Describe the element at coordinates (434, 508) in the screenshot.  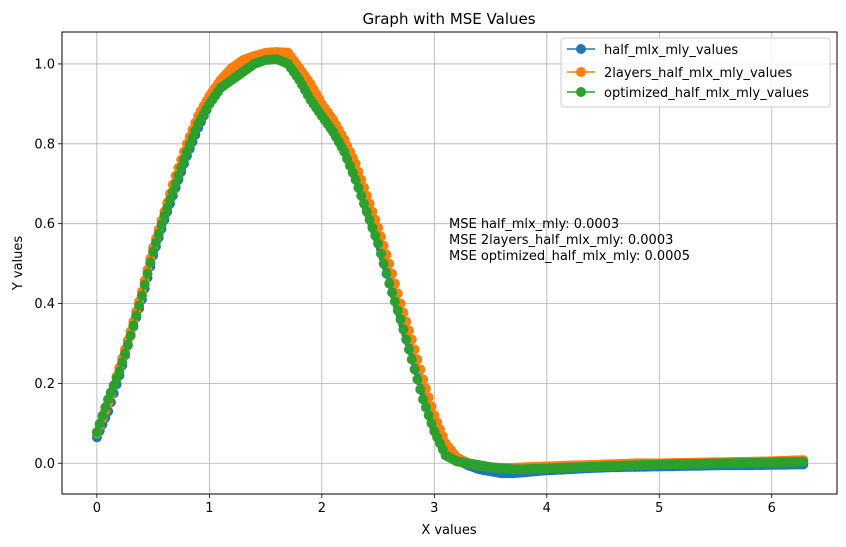
I see `x-tick-label: 3` at that location.